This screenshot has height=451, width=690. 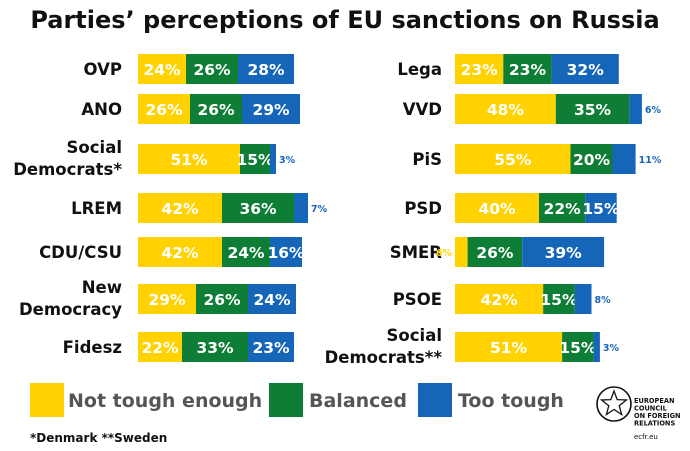 I want to click on party-row: Social Democrats** 51% 15% 3%, so click(x=472, y=346).